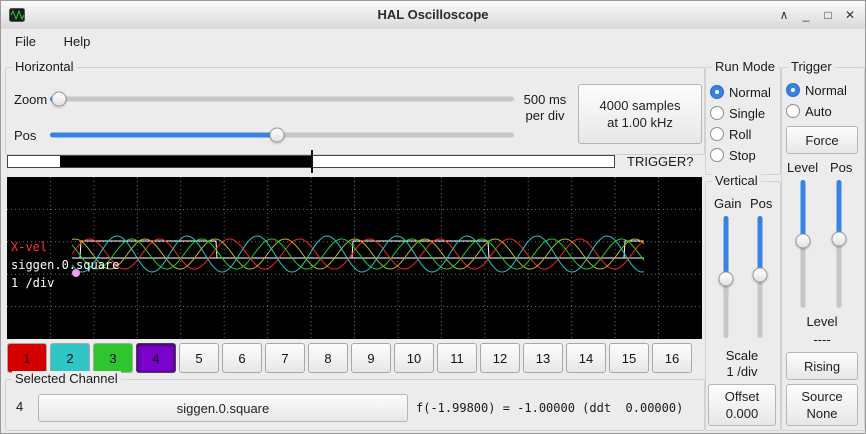  Describe the element at coordinates (728, 203) in the screenshot. I see `gain-col-label: Gain` at that location.